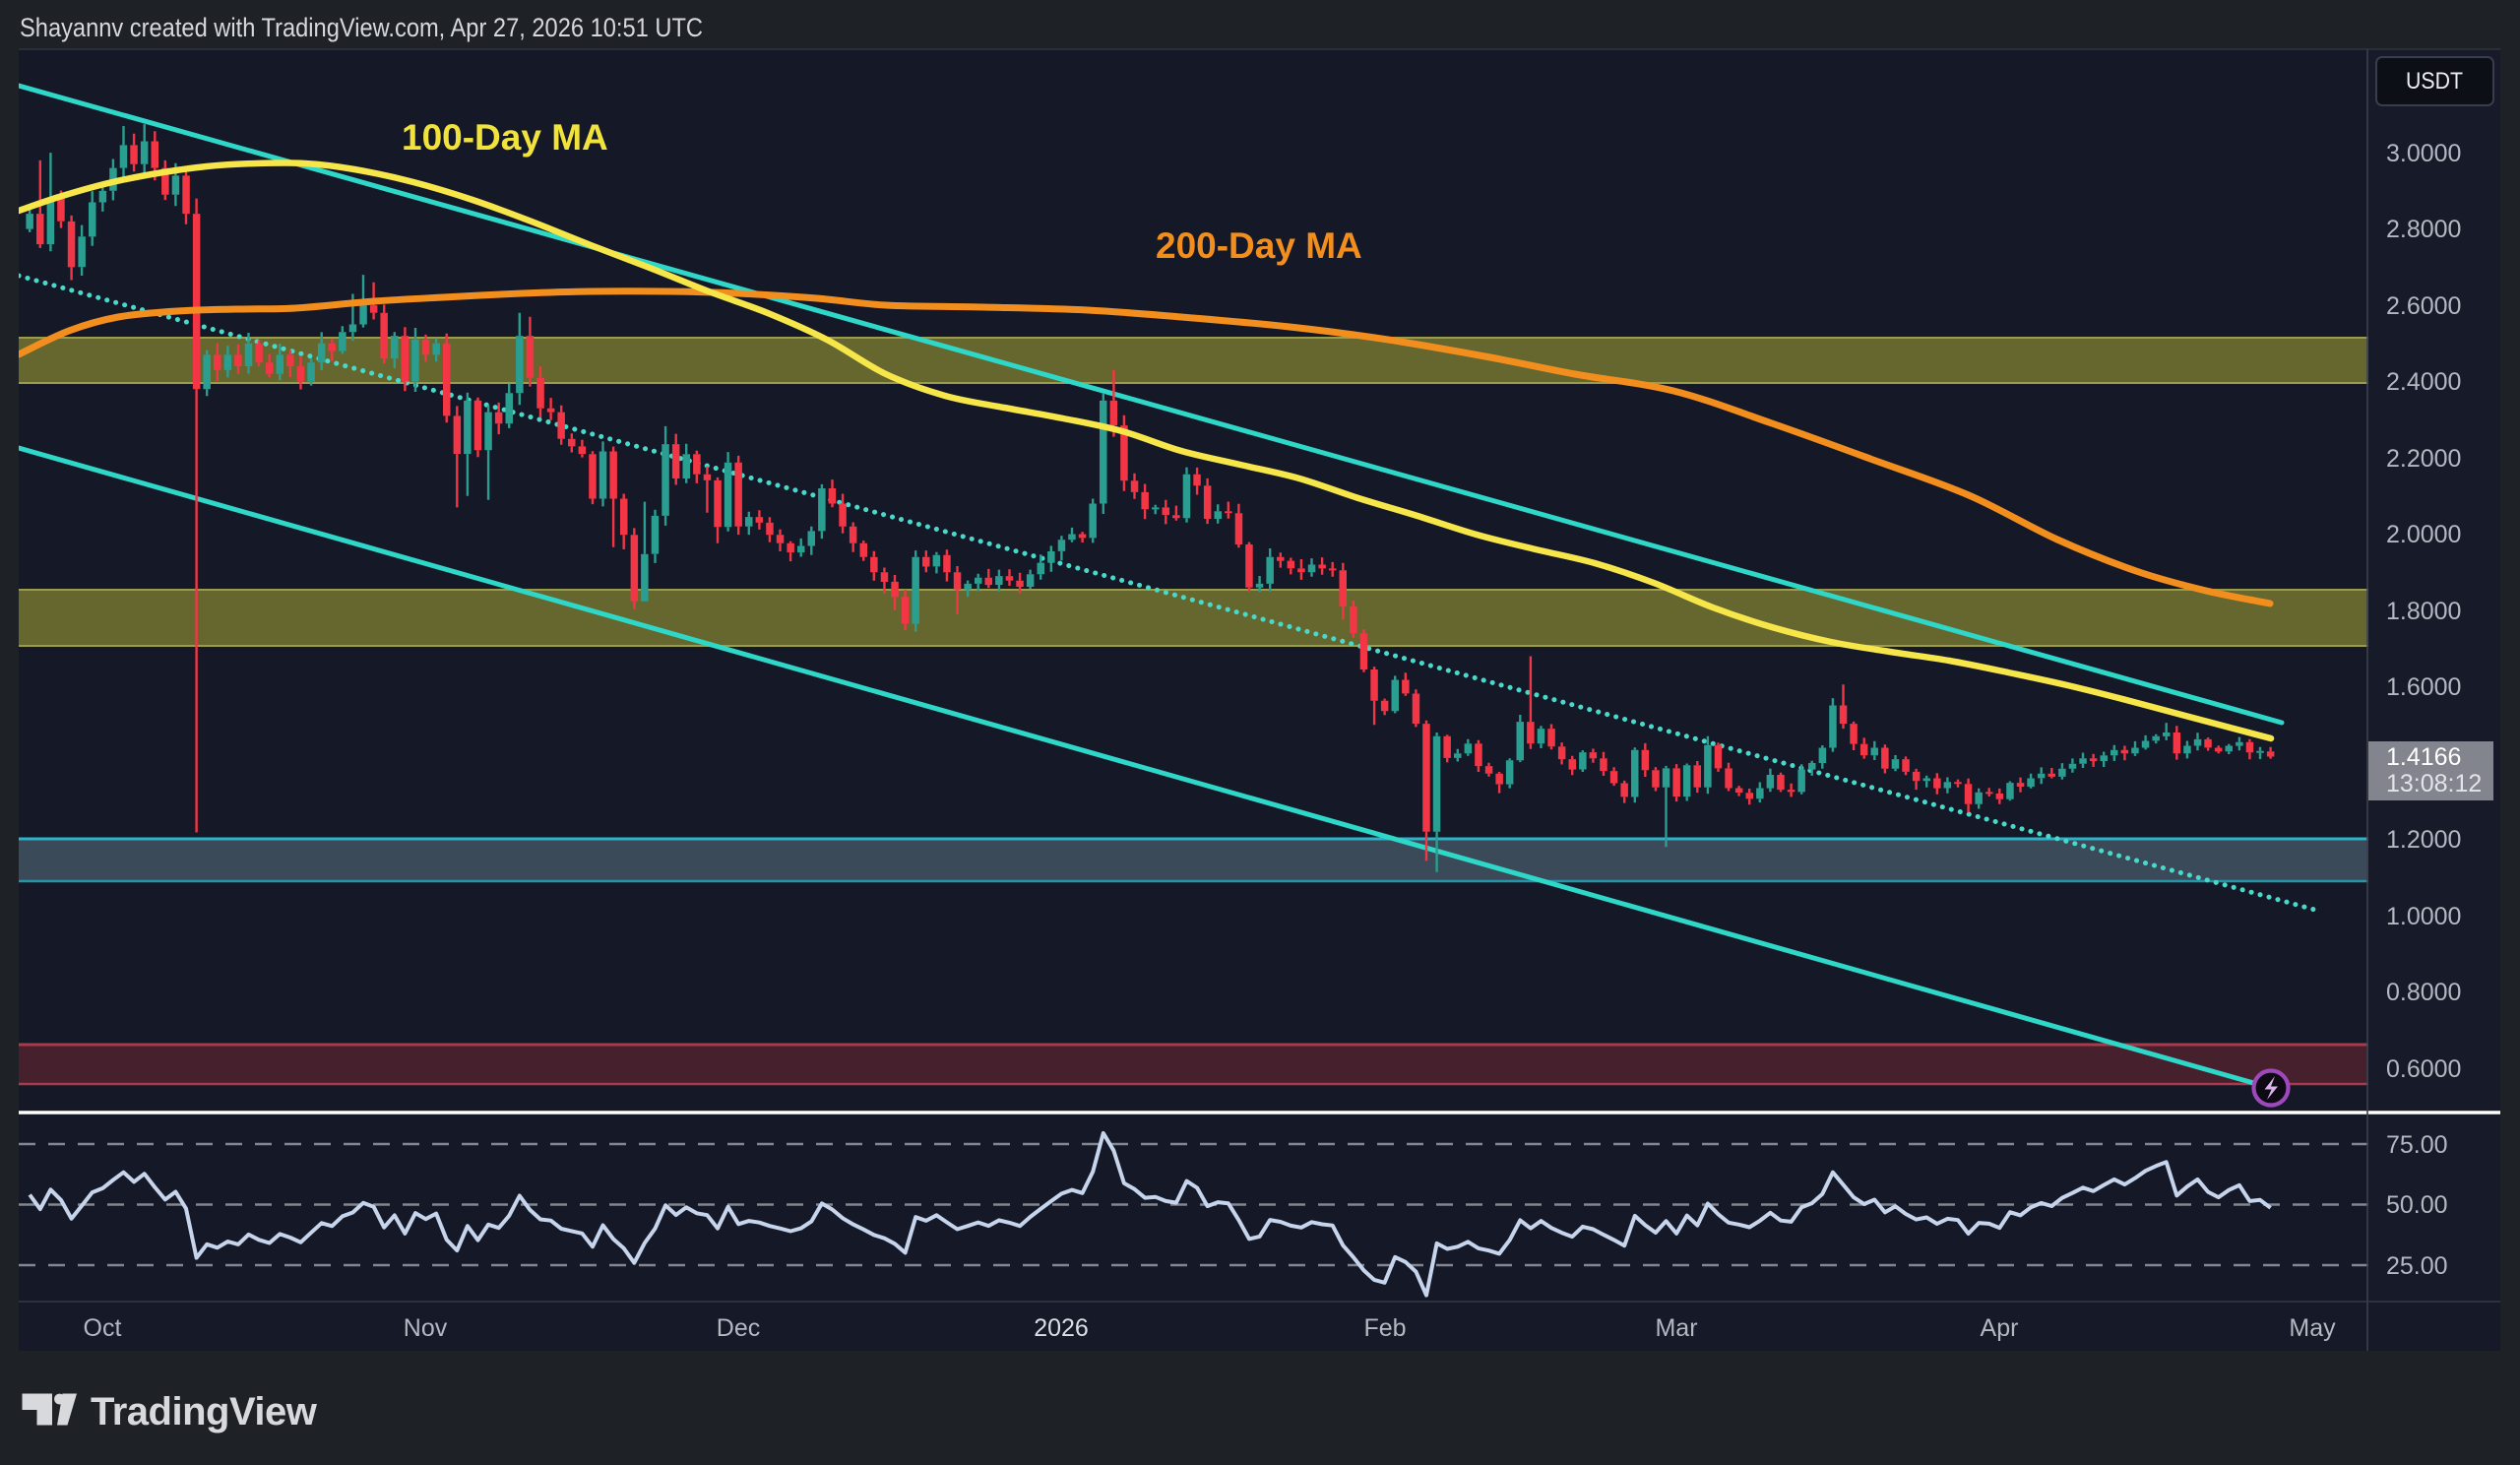 The image size is (2520, 1465). I want to click on svg-text: 100-Day MA, so click(505, 137).